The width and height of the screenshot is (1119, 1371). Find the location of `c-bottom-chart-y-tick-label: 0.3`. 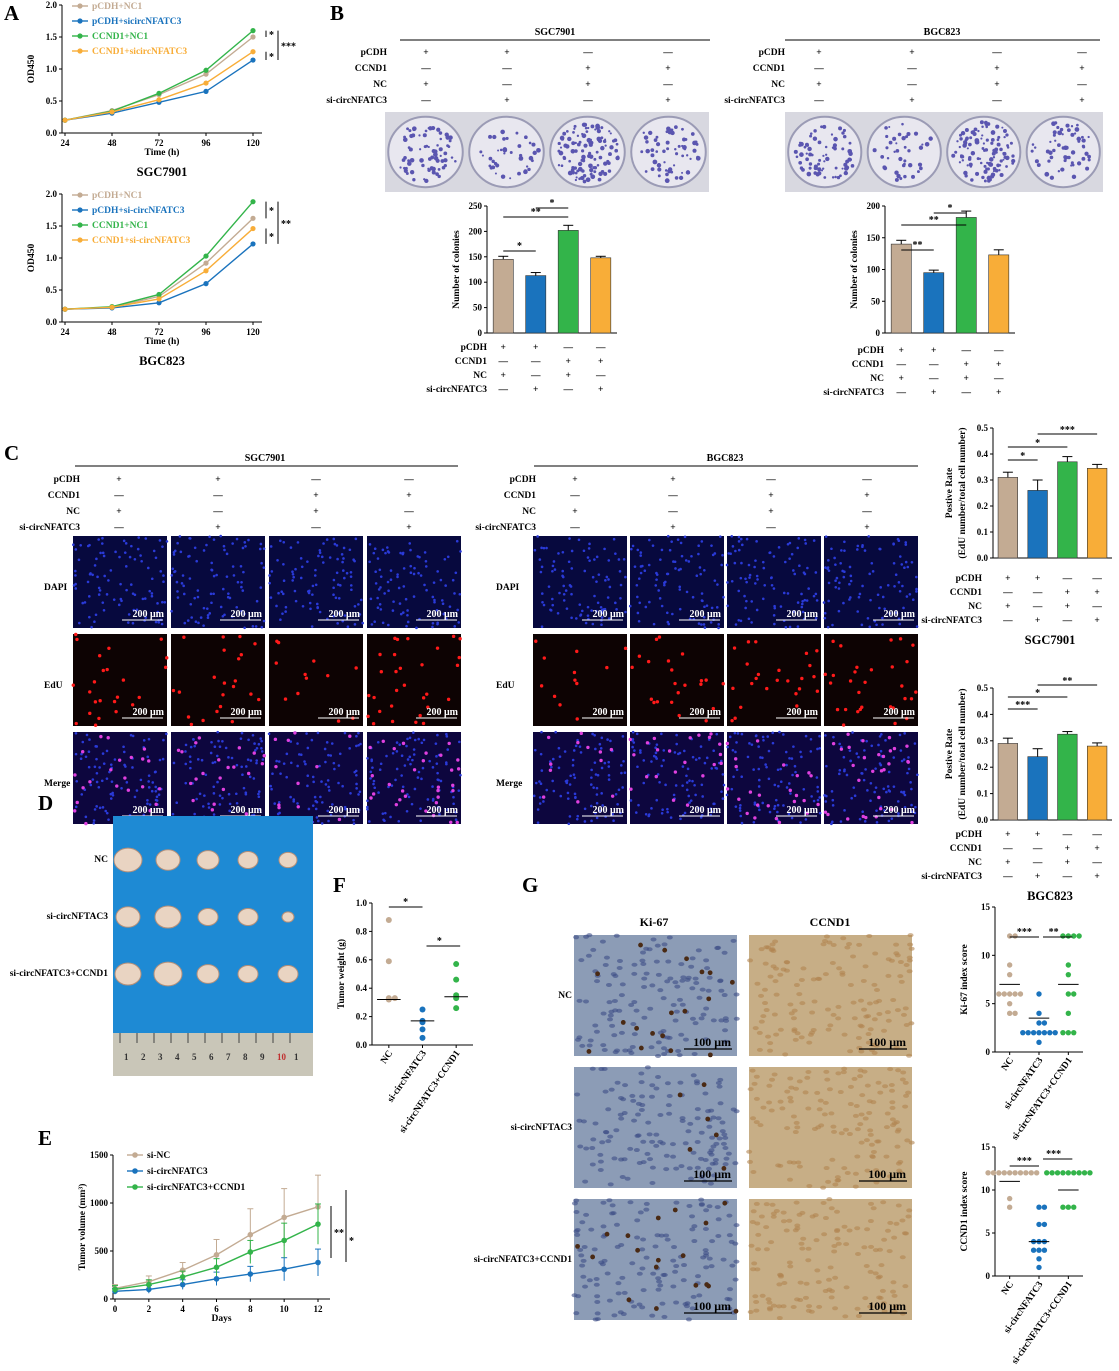

c-bottom-chart-y-tick-label: 0.3 is located at coordinates (983, 741).